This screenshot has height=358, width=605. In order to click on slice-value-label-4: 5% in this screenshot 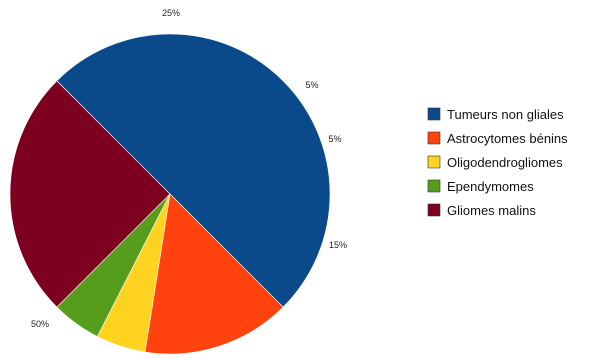, I will do `click(311, 85)`.